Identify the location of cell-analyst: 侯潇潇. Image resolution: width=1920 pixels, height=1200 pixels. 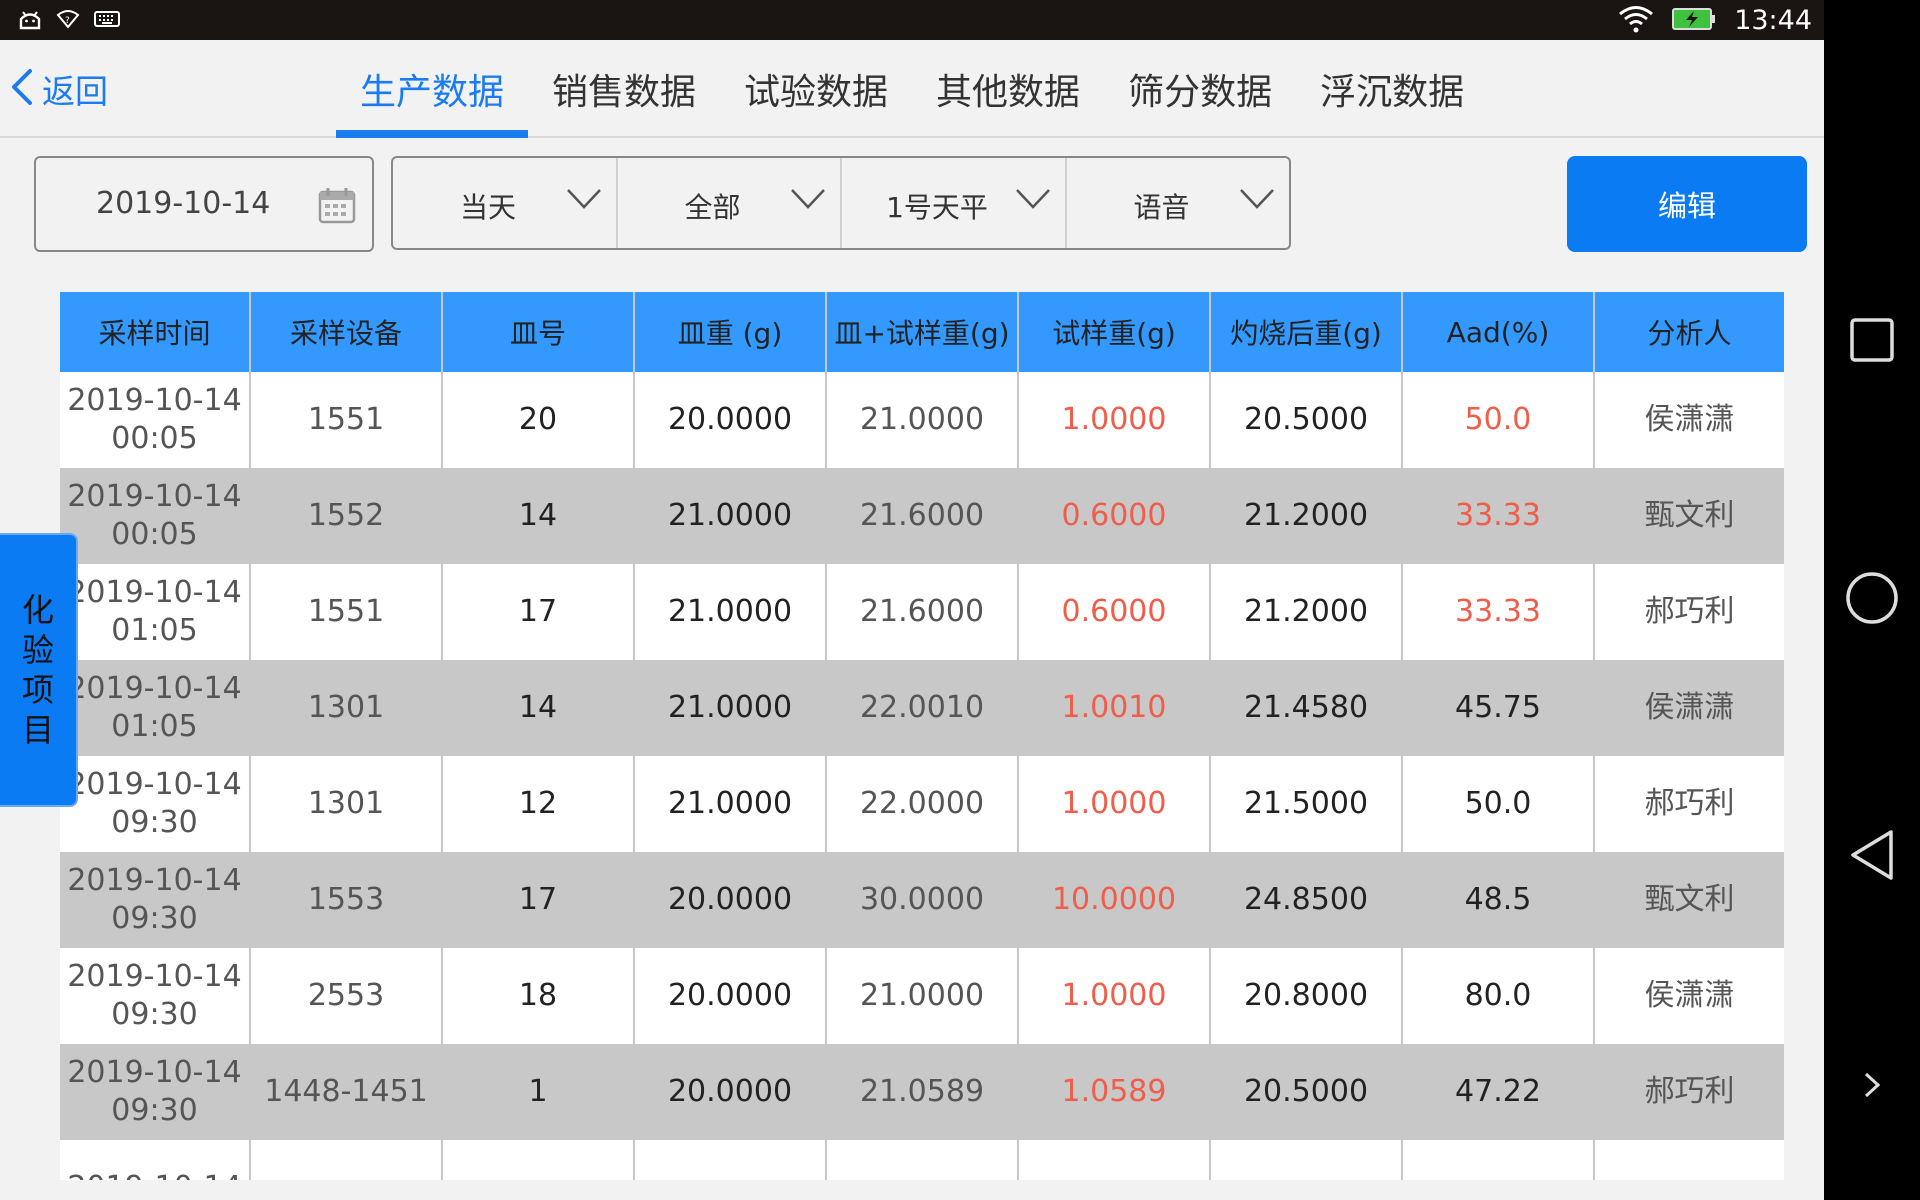
(1689, 420).